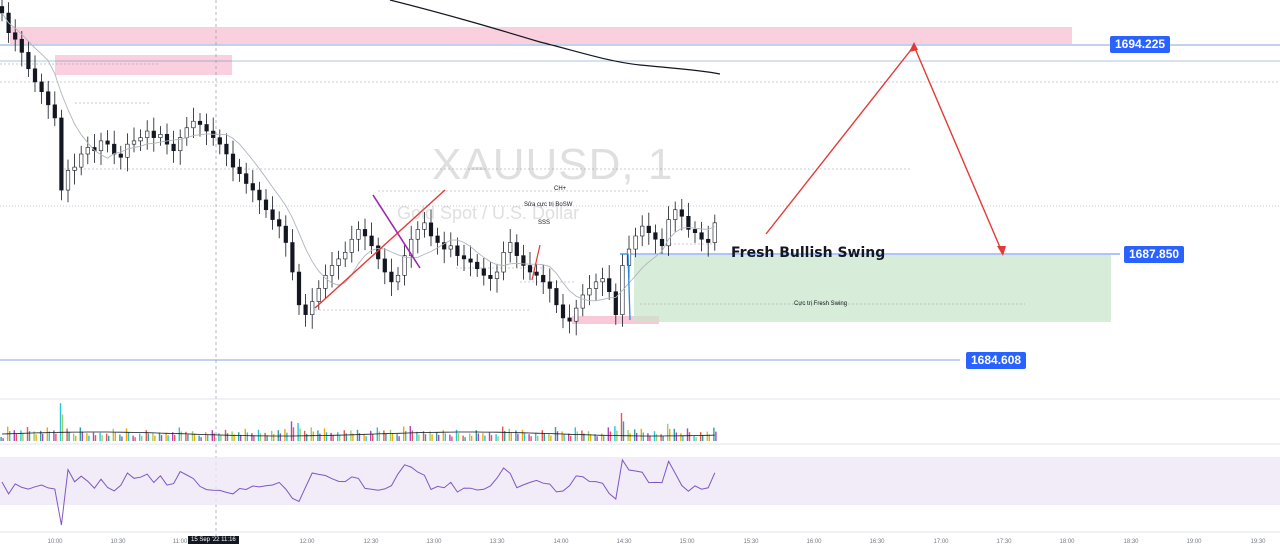 This screenshot has height=545, width=1280. What do you see at coordinates (958, 149) in the screenshot?
I see `projection-arrow-down` at bounding box center [958, 149].